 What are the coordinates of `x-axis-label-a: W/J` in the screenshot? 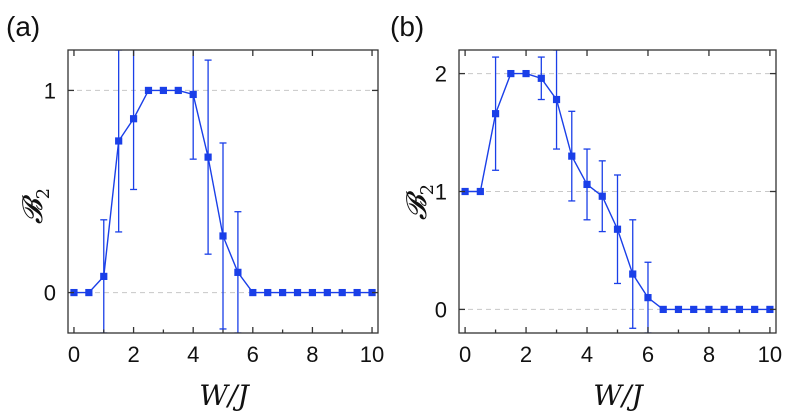 It's located at (224, 395).